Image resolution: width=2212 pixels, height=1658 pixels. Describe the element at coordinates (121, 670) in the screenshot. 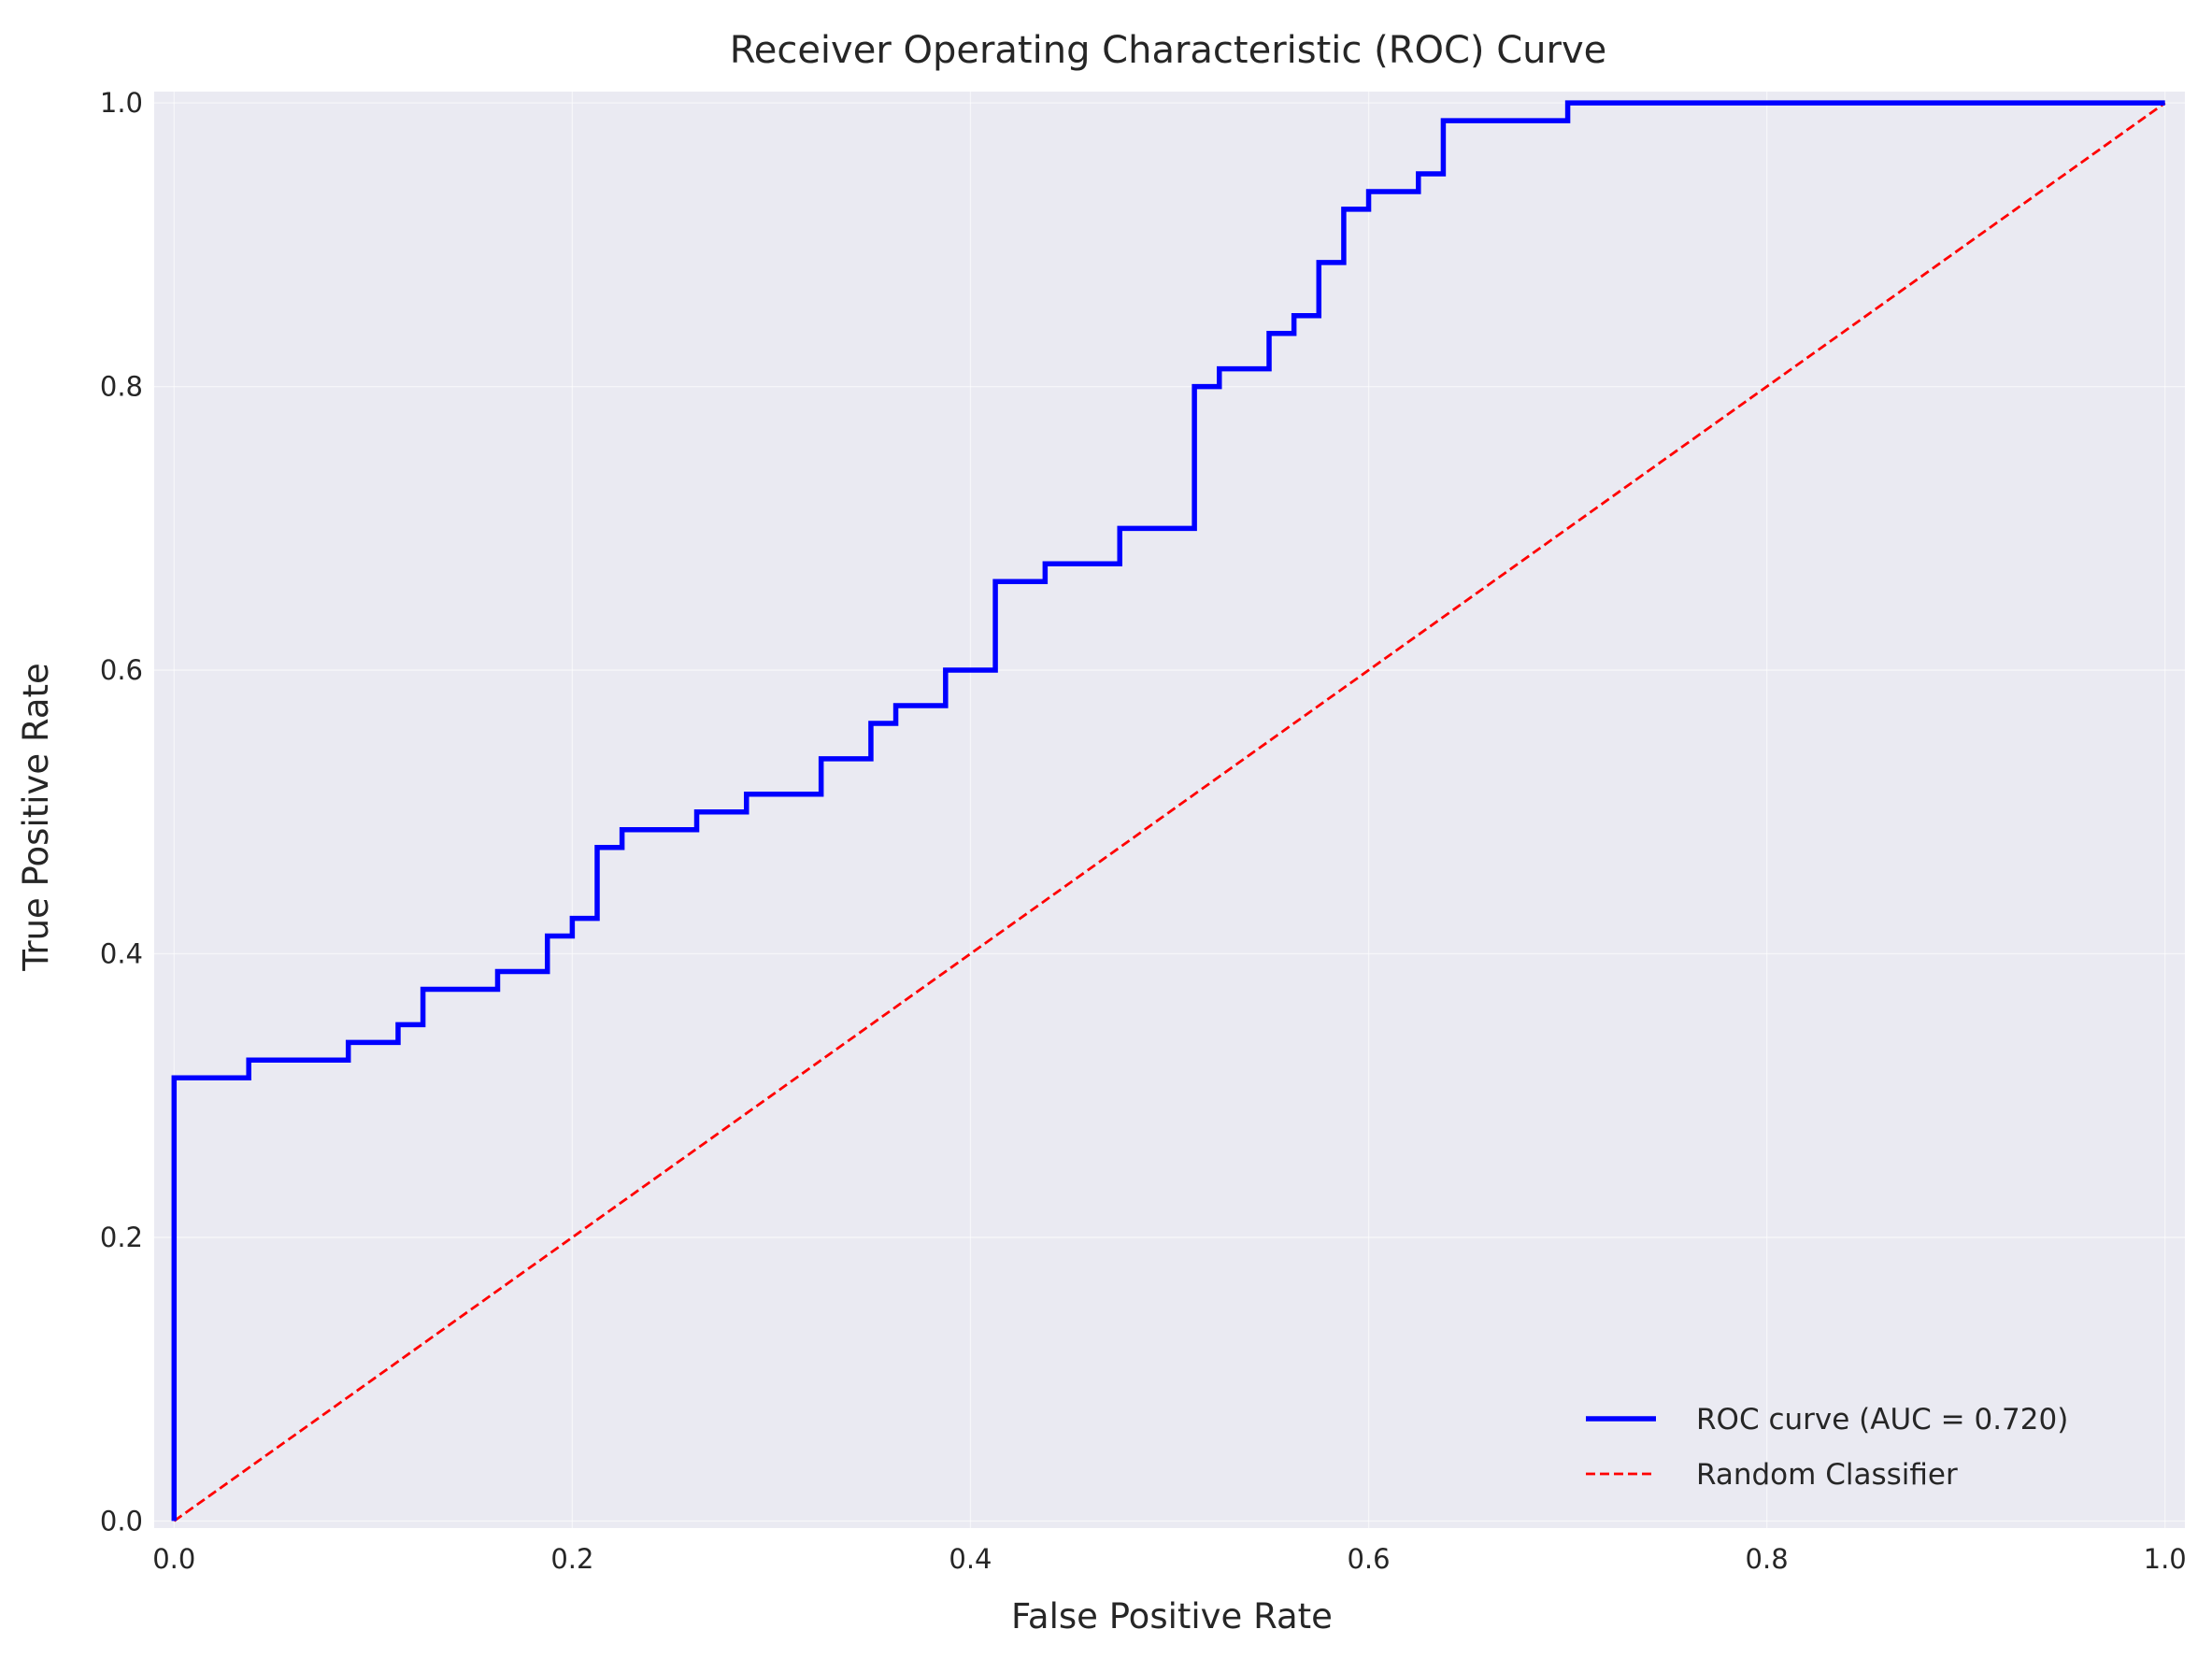

I see `y-tick-label: 0.6` at that location.